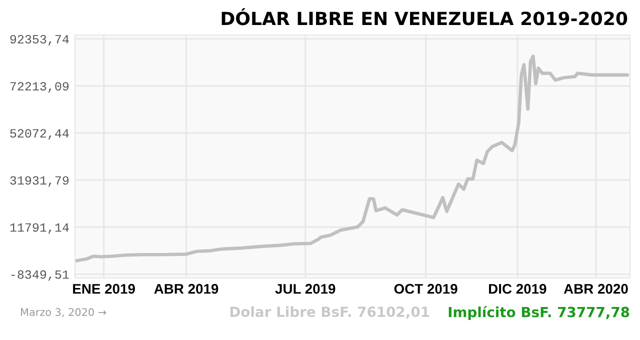  What do you see at coordinates (596, 289) in the screenshot?
I see `x-tick-label: ABR 2020` at bounding box center [596, 289].